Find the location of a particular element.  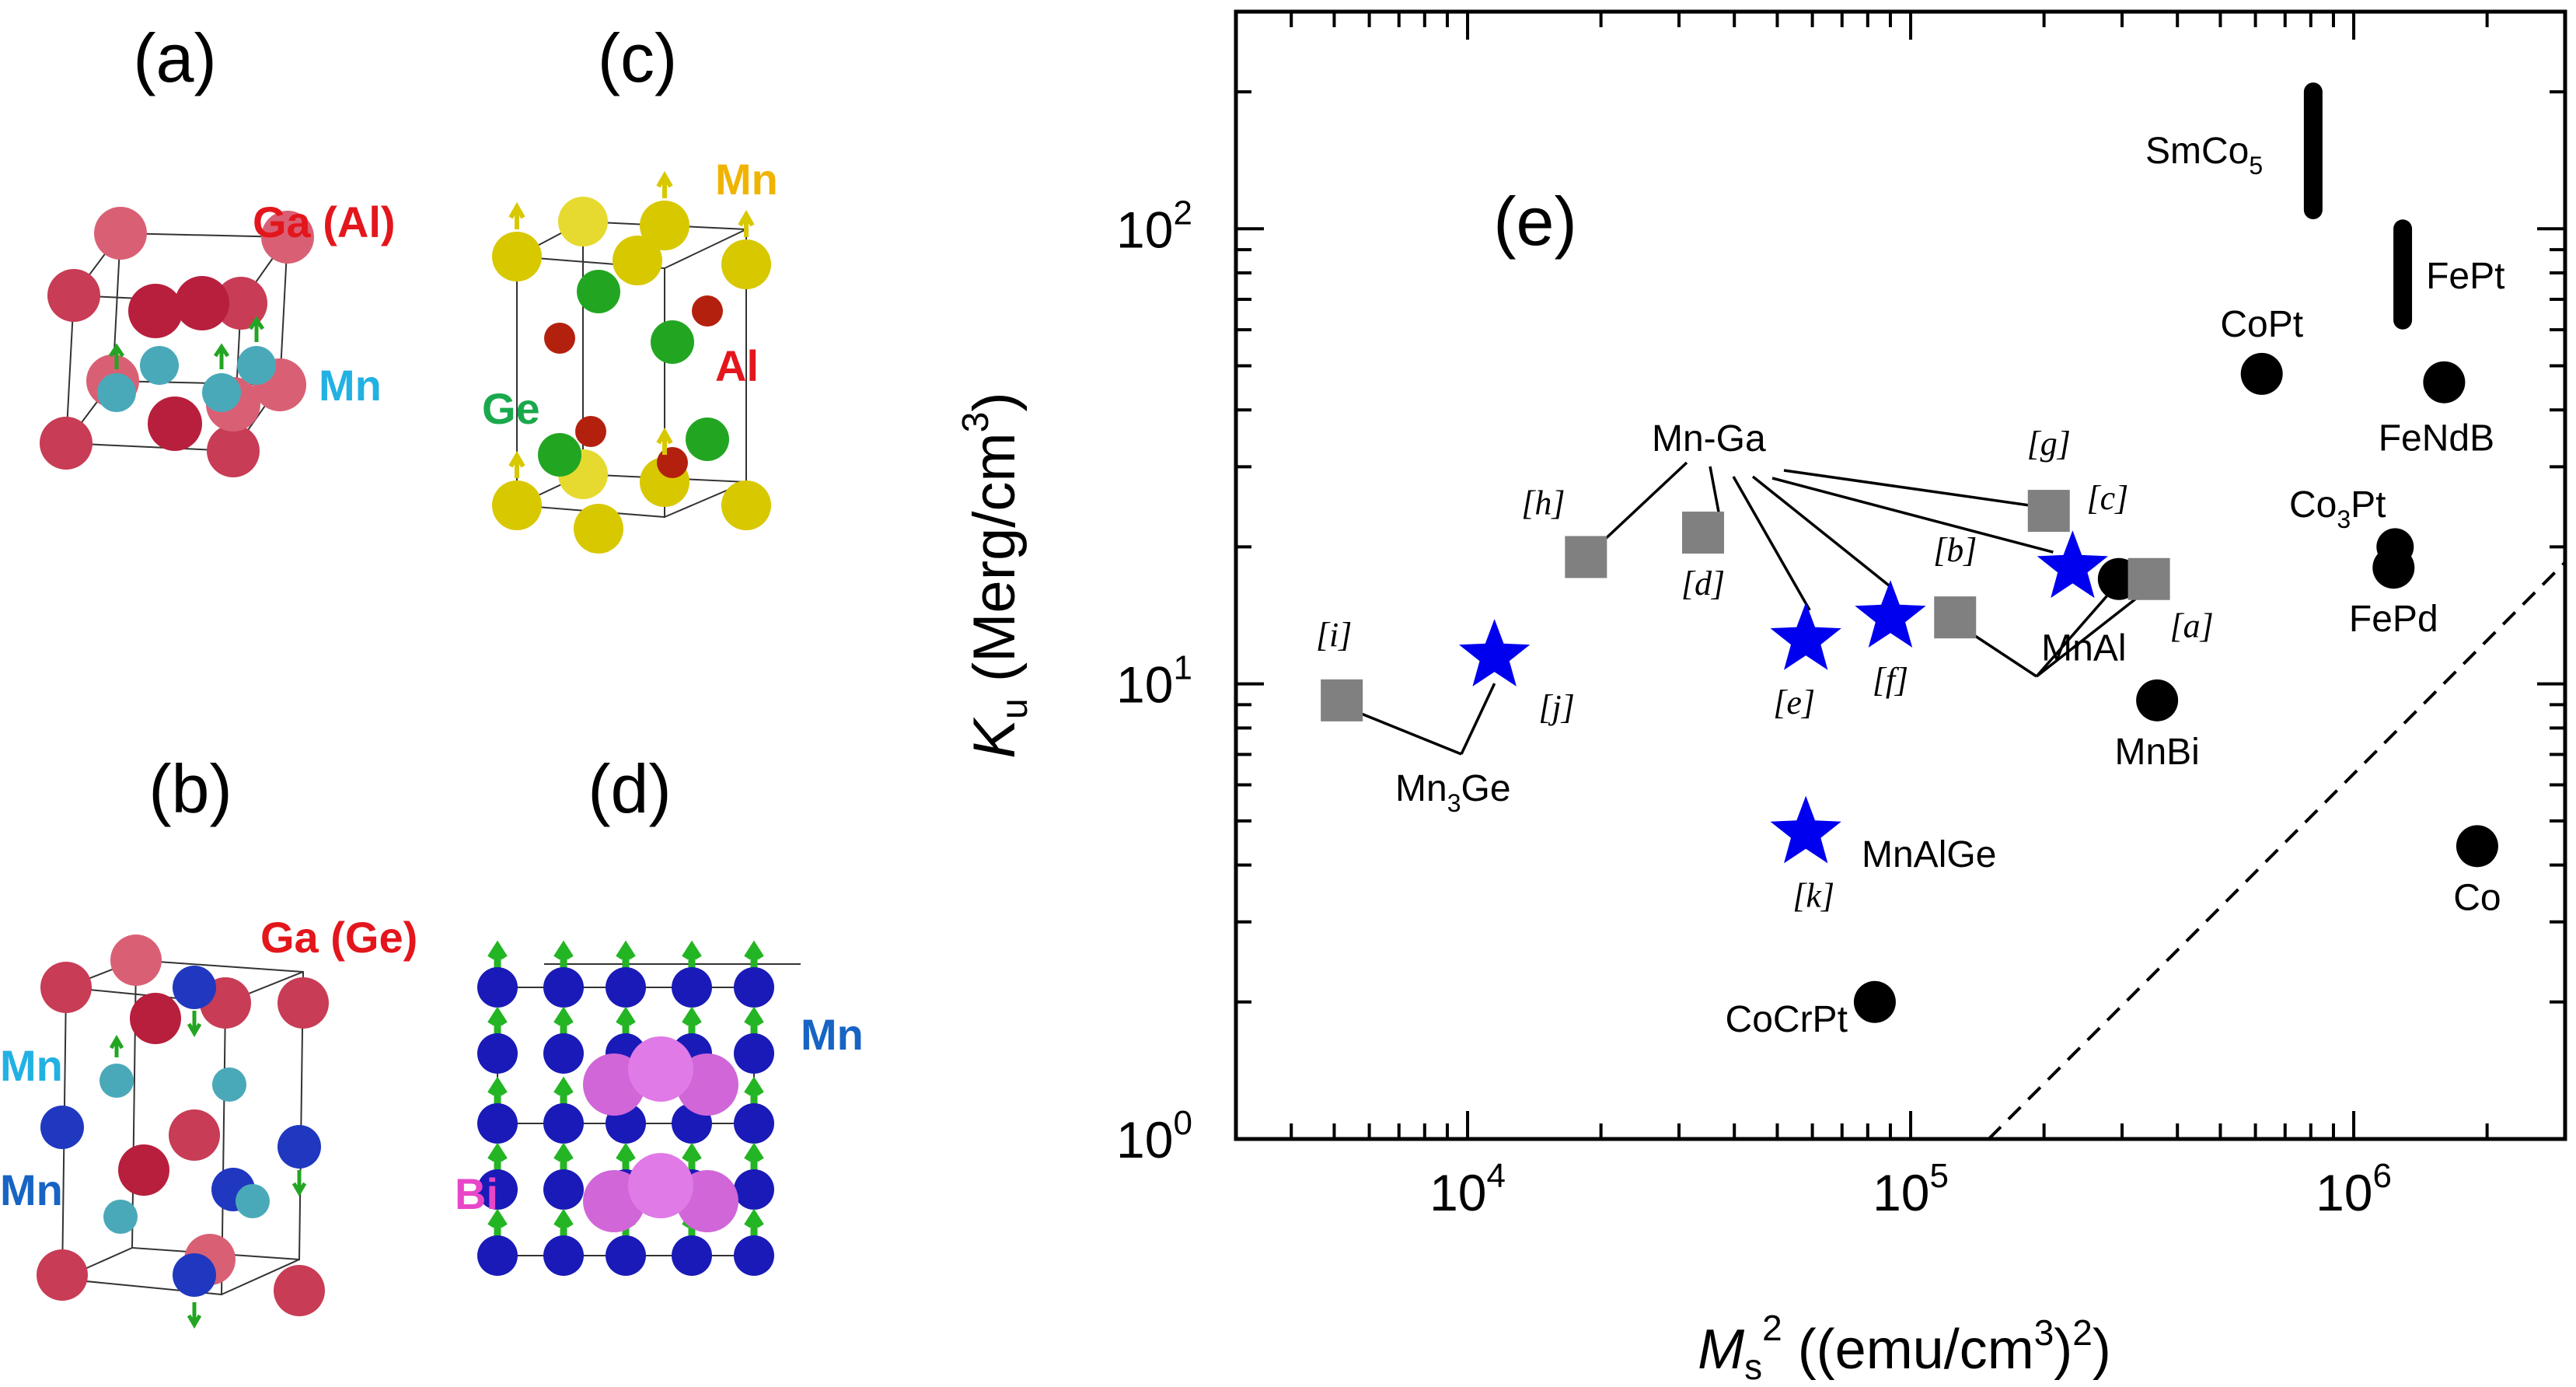

reference-point-fendb is located at coordinates (2445, 382).